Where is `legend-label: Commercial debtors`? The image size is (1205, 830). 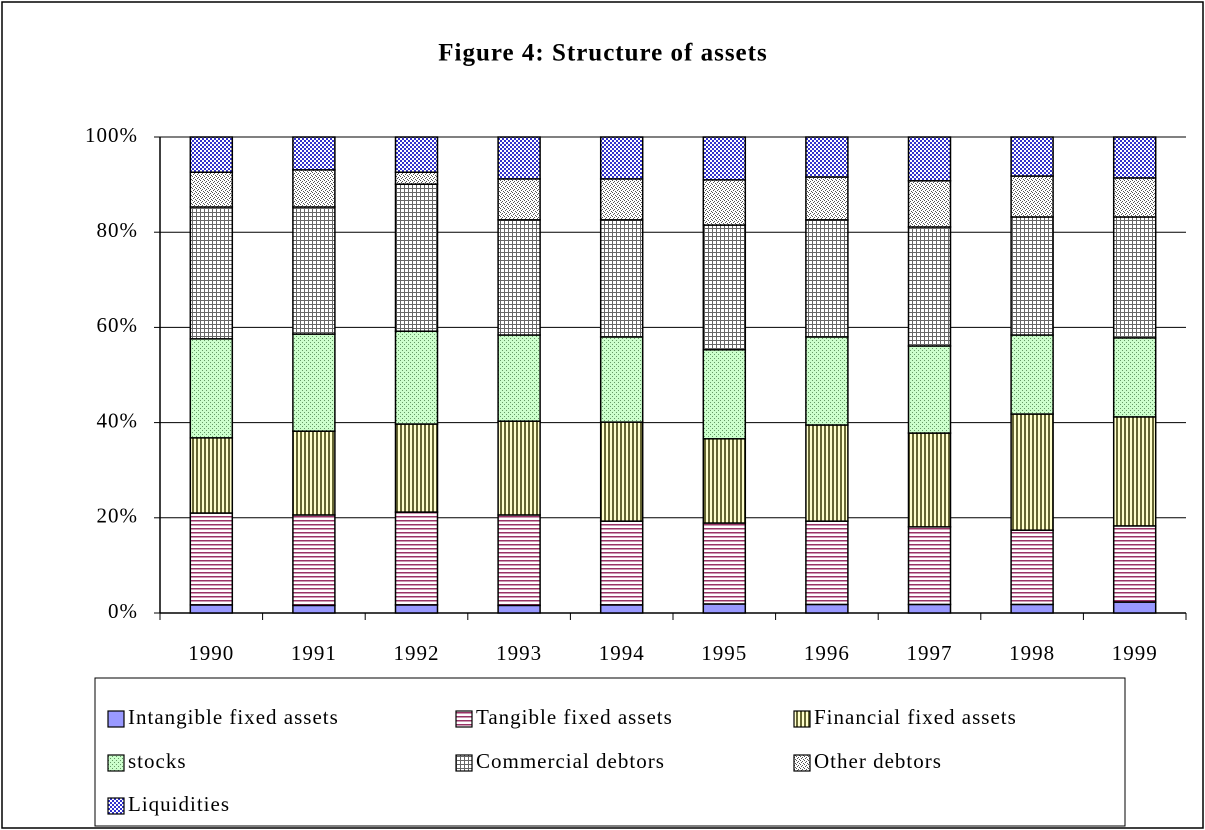 legend-label: Commercial debtors is located at coordinates (570, 761).